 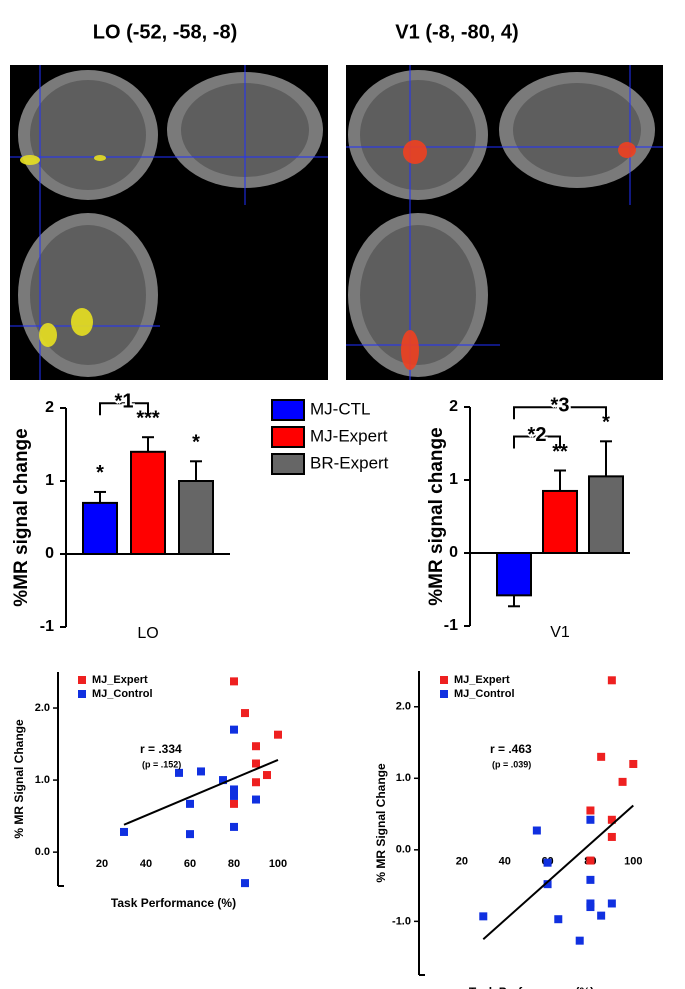 I want to click on bracket-label: *1, so click(x=124, y=401).